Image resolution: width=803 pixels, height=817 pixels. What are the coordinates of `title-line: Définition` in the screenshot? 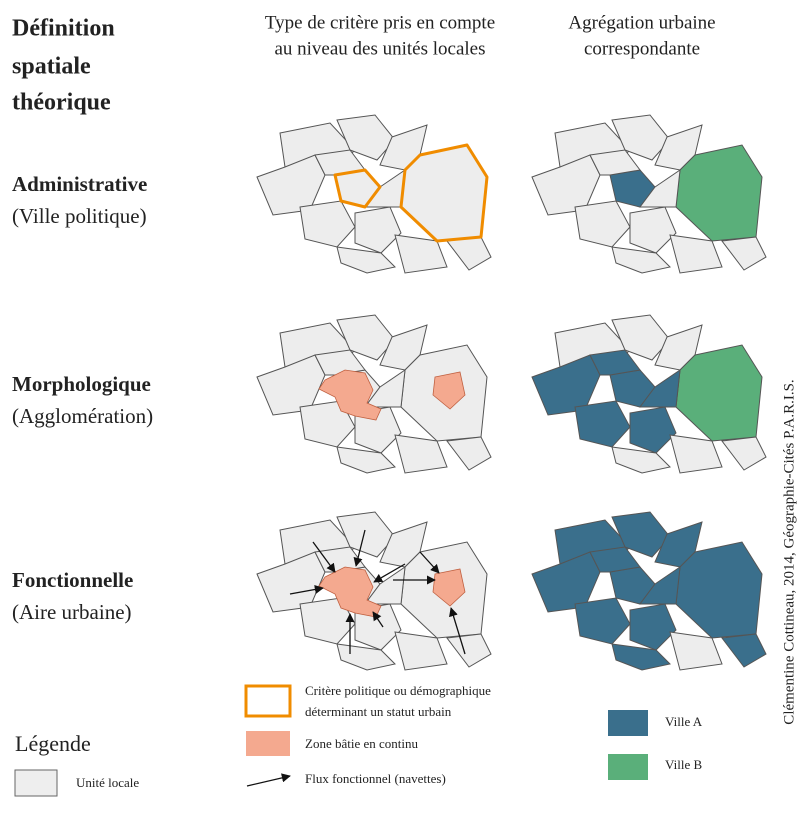 It's located at (63, 29).